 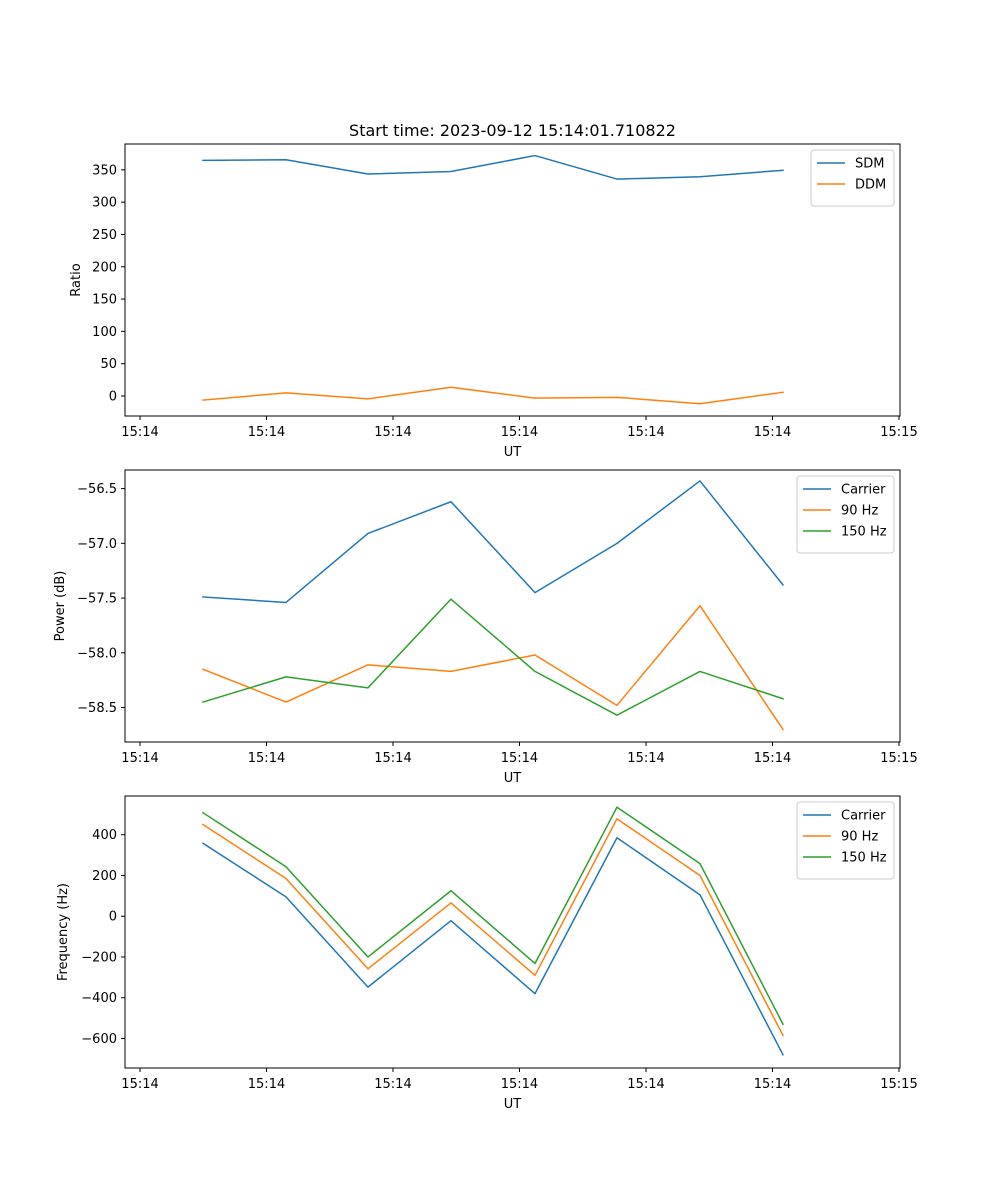 What do you see at coordinates (493, 395) in the screenshot?
I see `series-line-ddm` at bounding box center [493, 395].